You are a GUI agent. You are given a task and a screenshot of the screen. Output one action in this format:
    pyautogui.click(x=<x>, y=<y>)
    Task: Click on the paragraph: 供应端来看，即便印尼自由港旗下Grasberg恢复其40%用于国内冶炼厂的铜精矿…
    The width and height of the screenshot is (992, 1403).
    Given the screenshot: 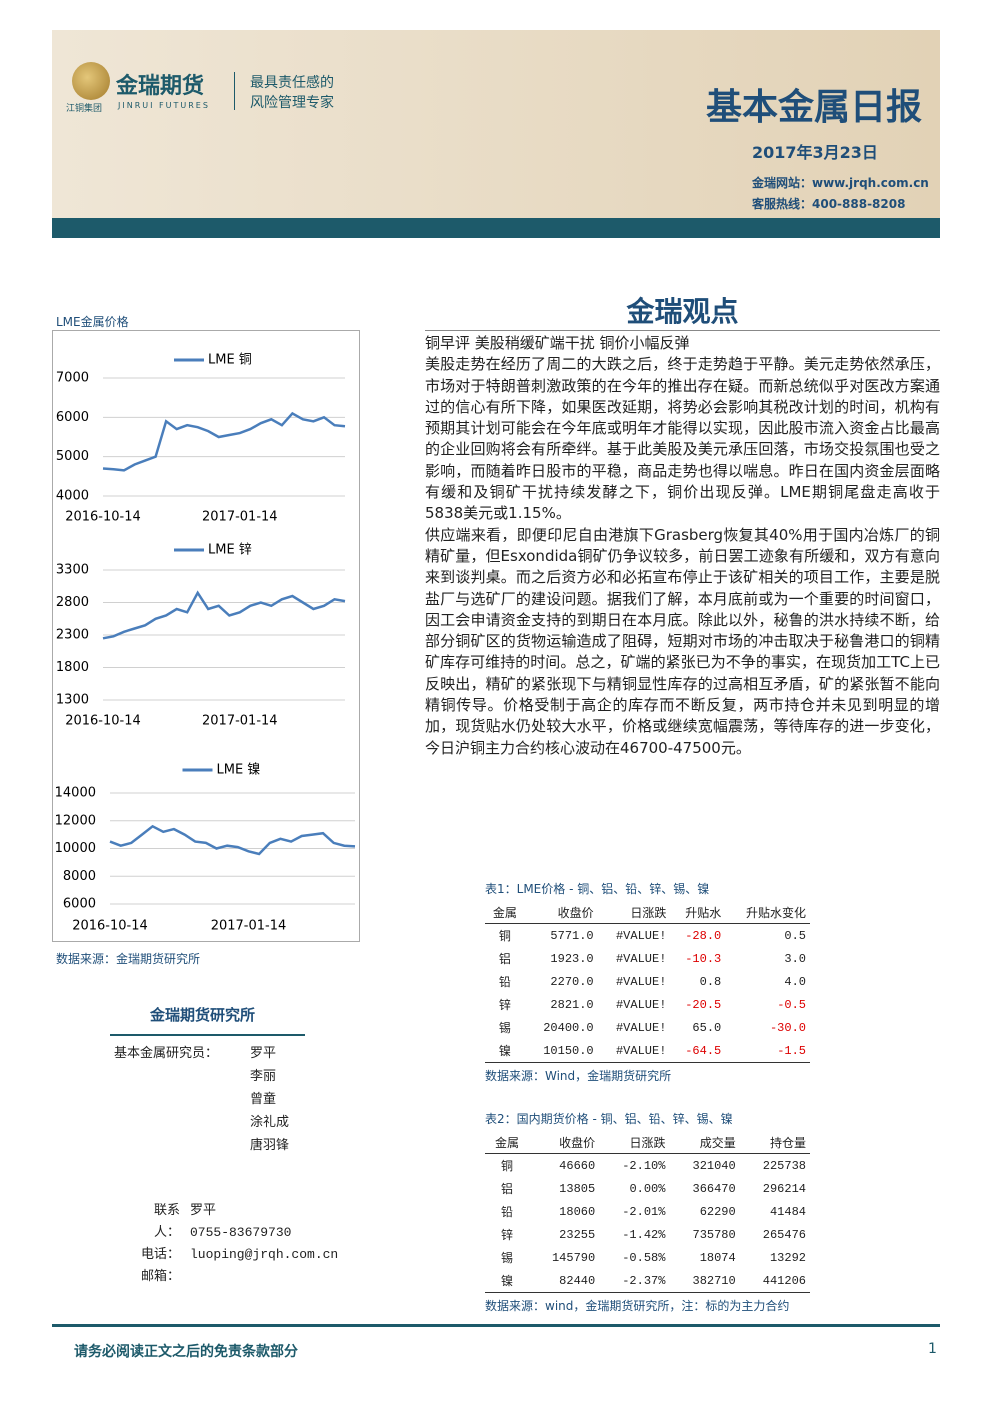 What is the action you would take?
    pyautogui.click(x=682, y=641)
    